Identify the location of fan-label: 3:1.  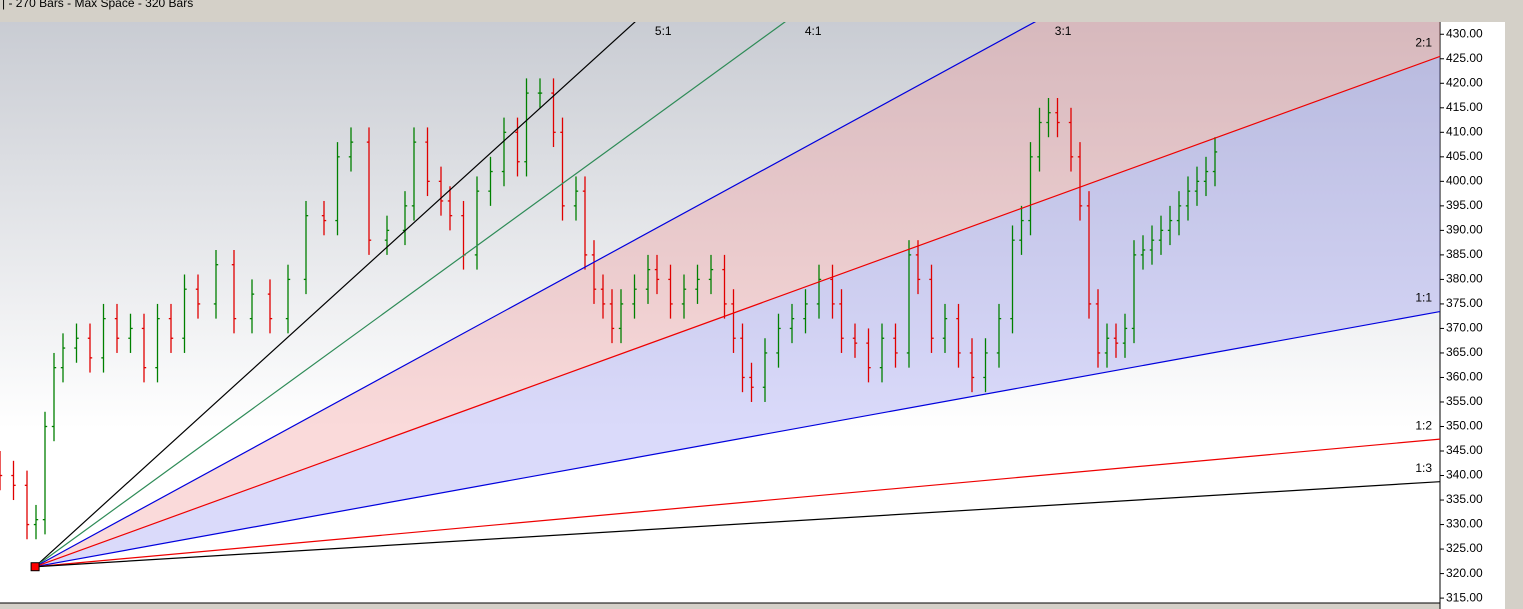
(1063, 31).